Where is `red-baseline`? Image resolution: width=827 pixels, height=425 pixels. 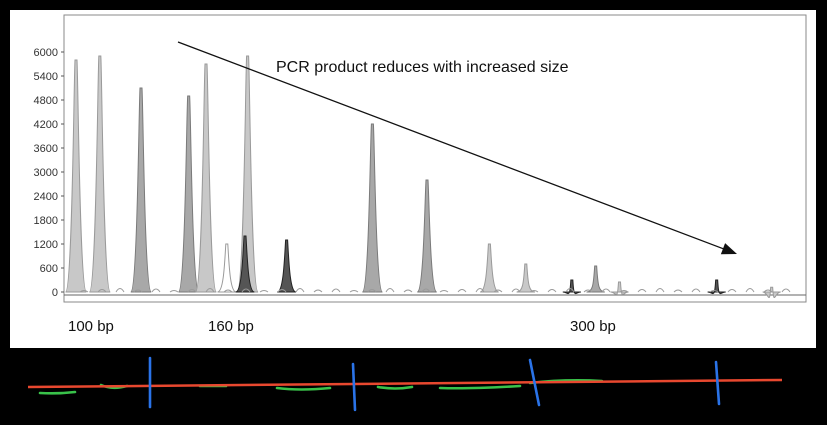 red-baseline is located at coordinates (405, 383).